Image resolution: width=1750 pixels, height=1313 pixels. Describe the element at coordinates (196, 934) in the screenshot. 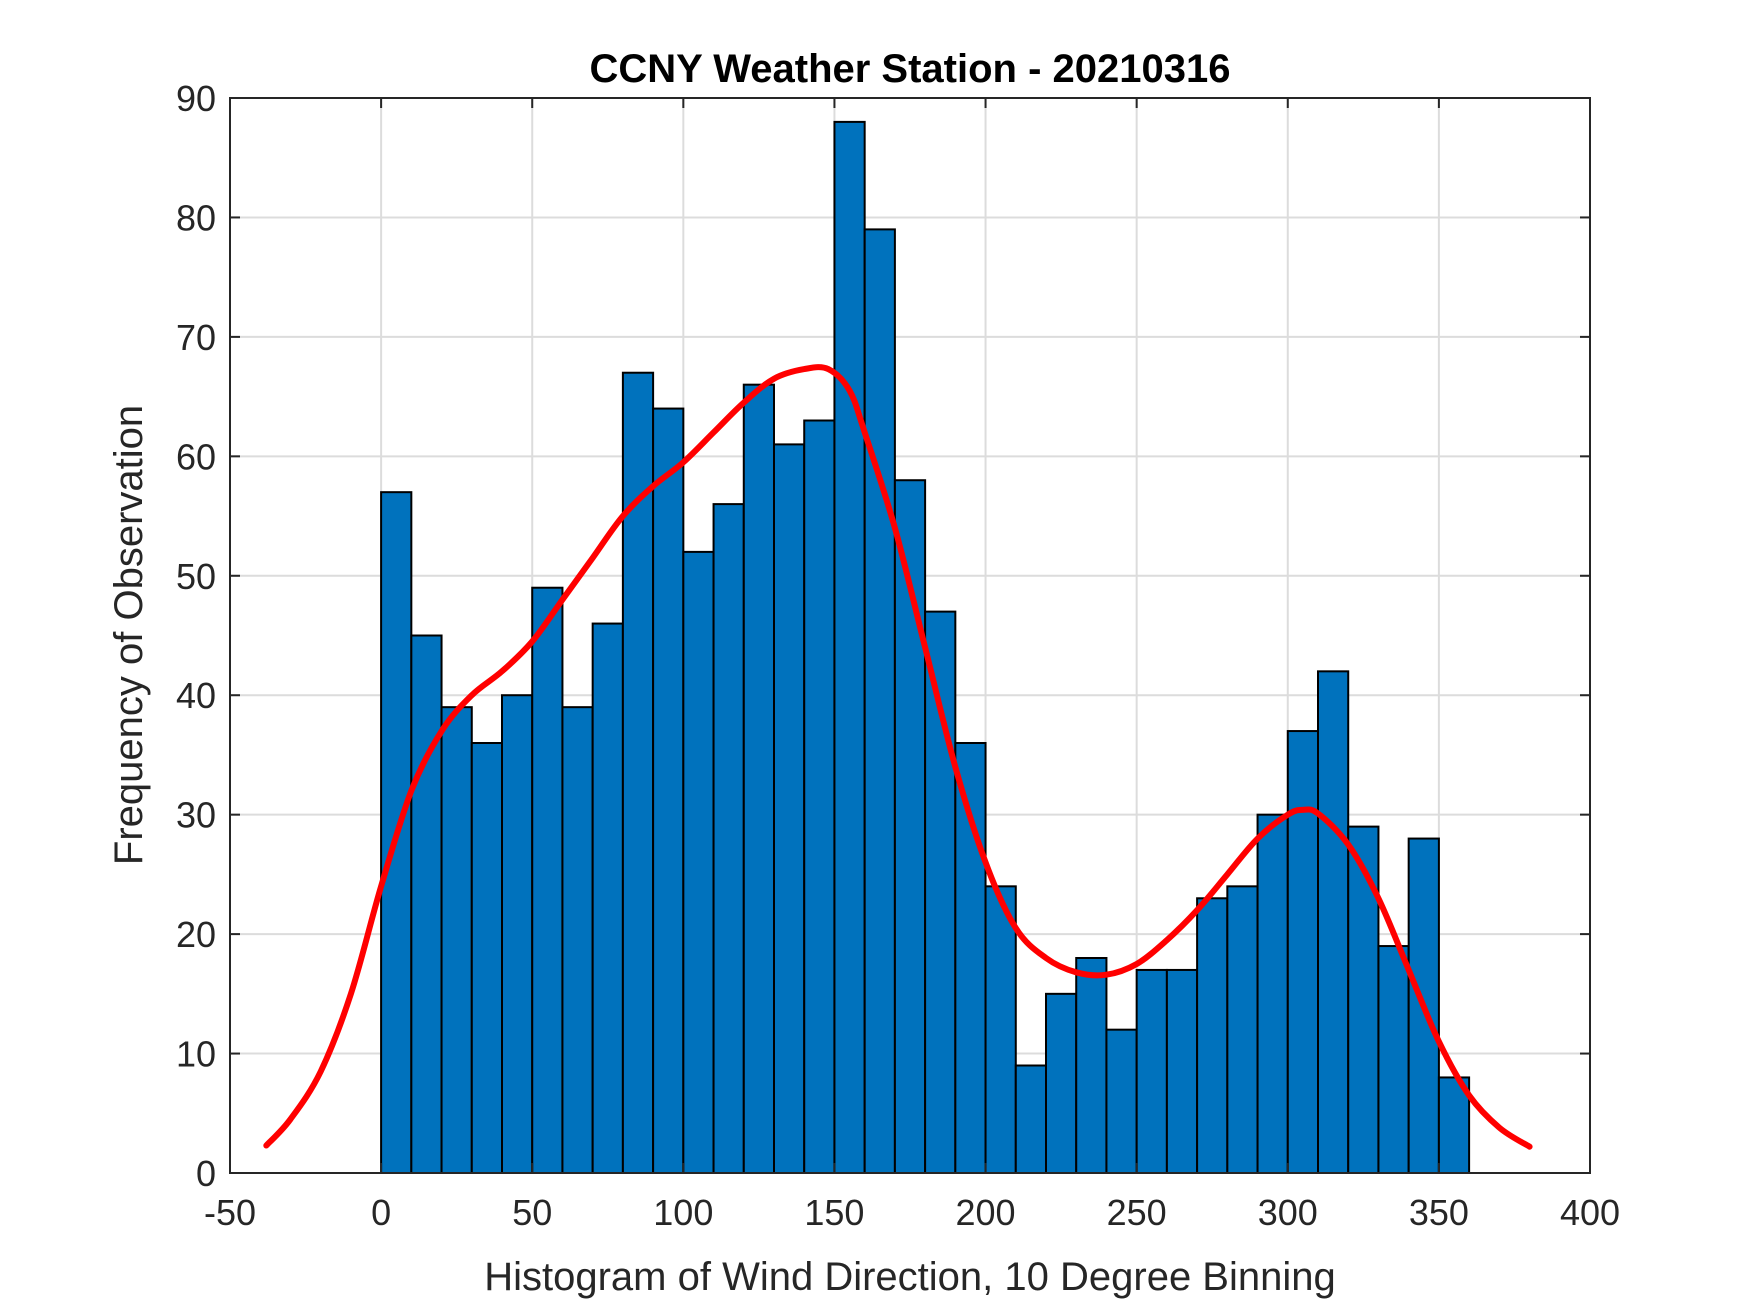

I see `y-tick-label: 20` at that location.